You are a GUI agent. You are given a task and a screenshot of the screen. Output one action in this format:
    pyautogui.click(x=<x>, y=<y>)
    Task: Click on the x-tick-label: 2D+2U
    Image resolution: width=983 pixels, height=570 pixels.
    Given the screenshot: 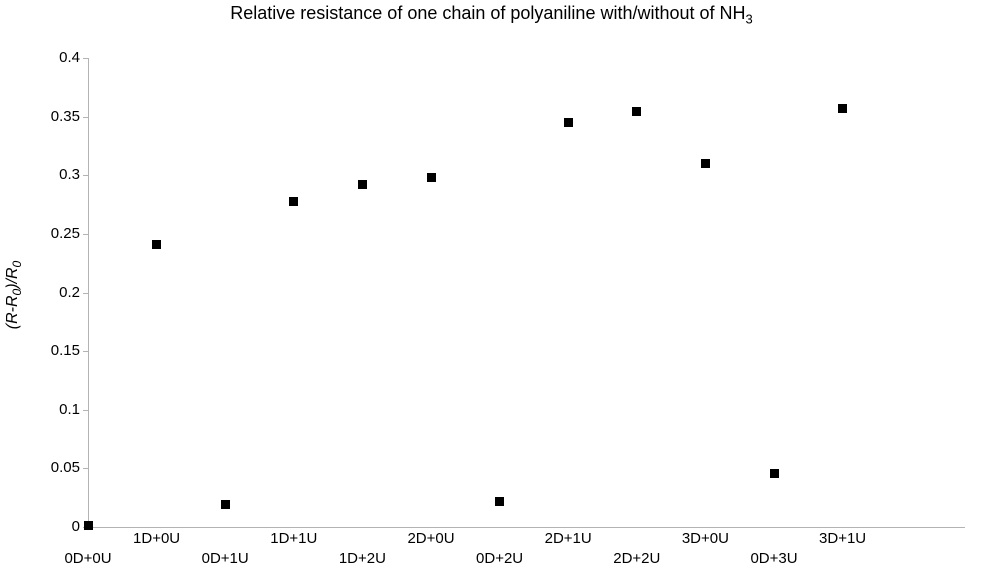 What is the action you would take?
    pyautogui.click(x=637, y=558)
    